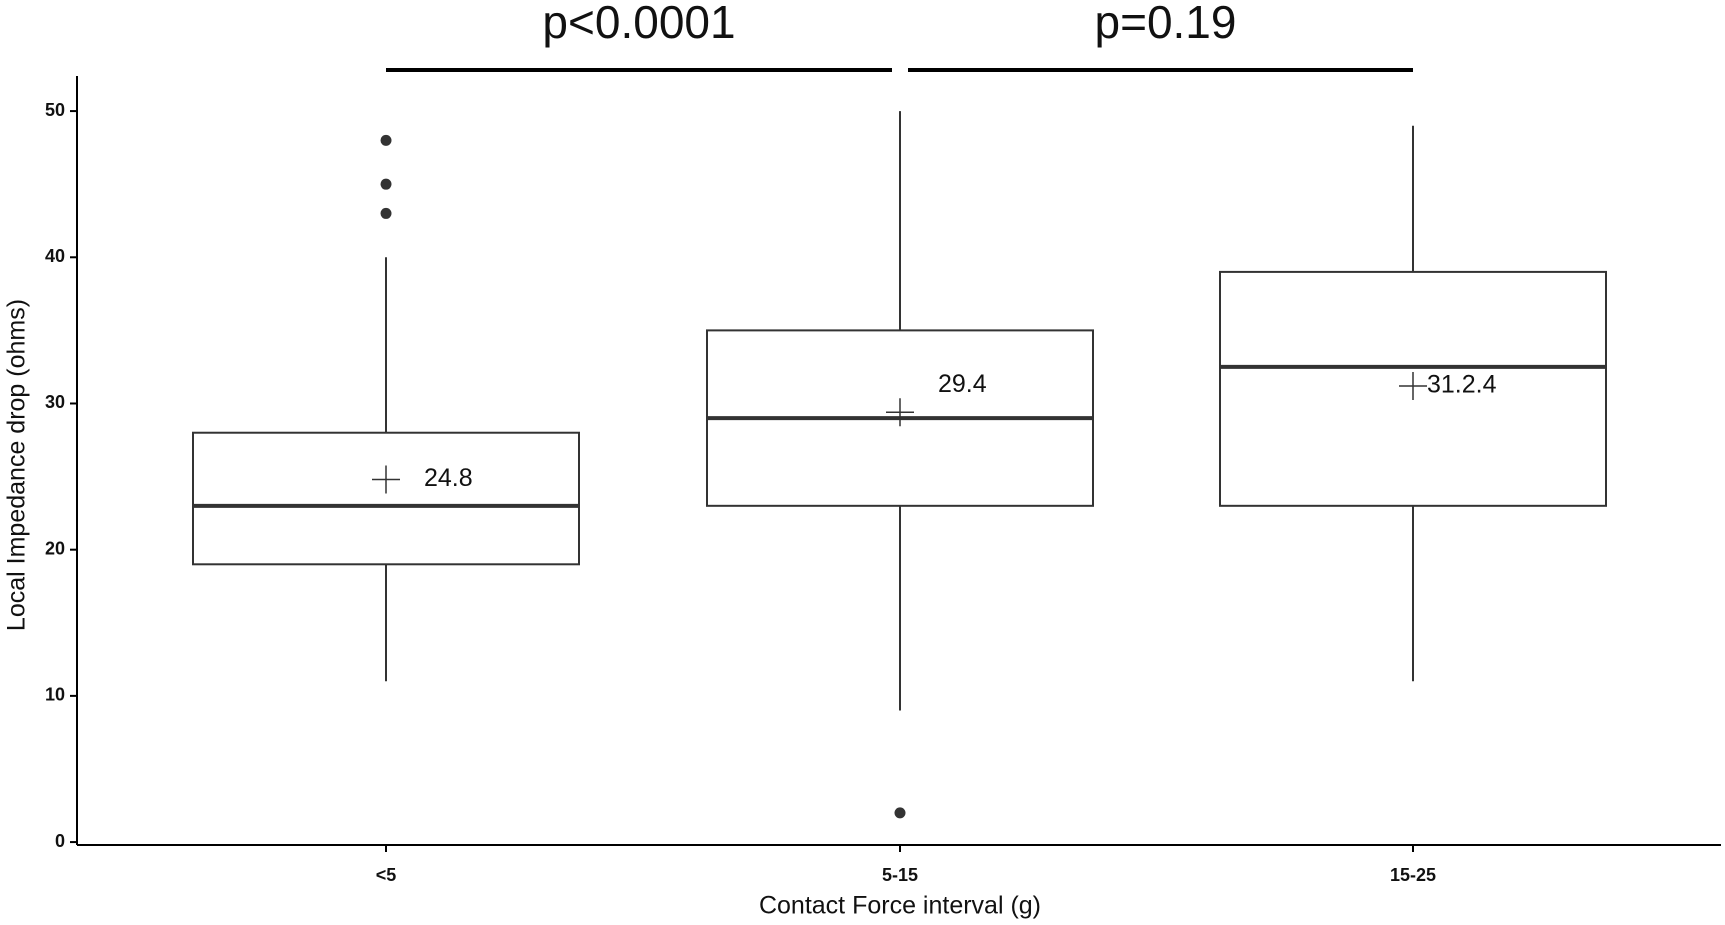 This screenshot has height=925, width=1725. What do you see at coordinates (60, 841) in the screenshot?
I see `y-tick-label: 0` at bounding box center [60, 841].